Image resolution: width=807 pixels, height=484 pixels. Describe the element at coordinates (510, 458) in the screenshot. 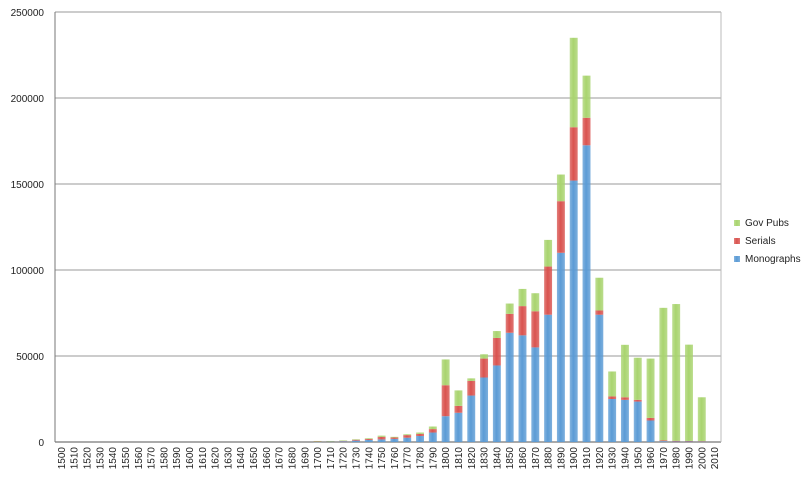

I see `x-tick-label: 1850` at that location.